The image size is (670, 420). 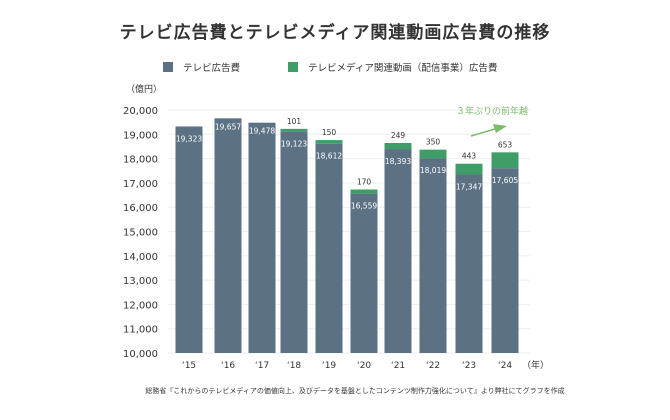 What do you see at coordinates (144, 89) in the screenshot?
I see `y-axis-label: （億円）` at bounding box center [144, 89].